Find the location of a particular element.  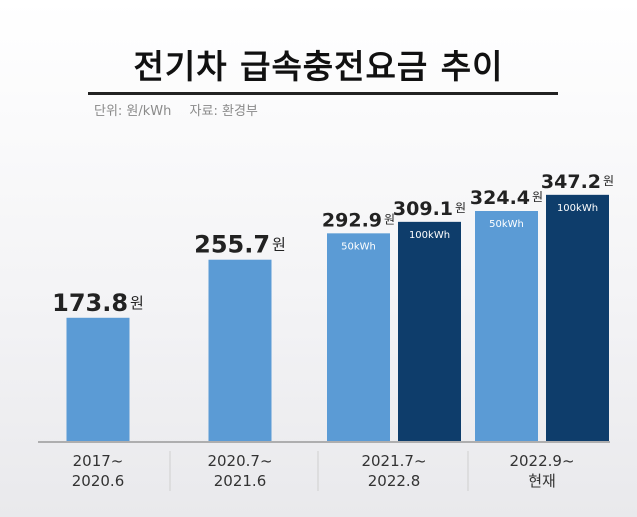

chart-notes: 단위: 원/kWh 자료: 환경부 is located at coordinates (176, 109).